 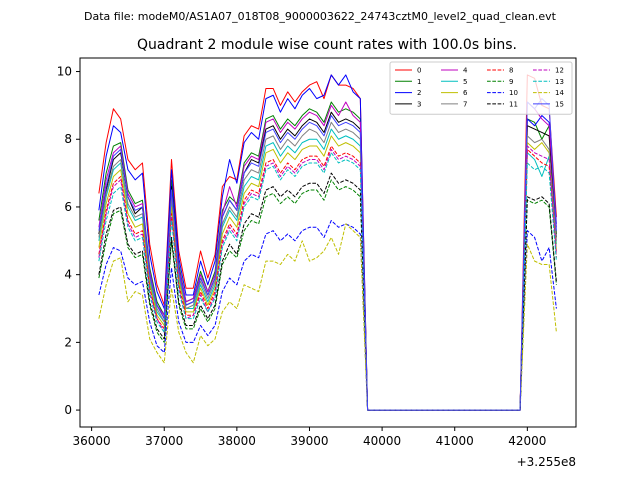 I want to click on legend-label-1: 1, so click(x=419, y=82).